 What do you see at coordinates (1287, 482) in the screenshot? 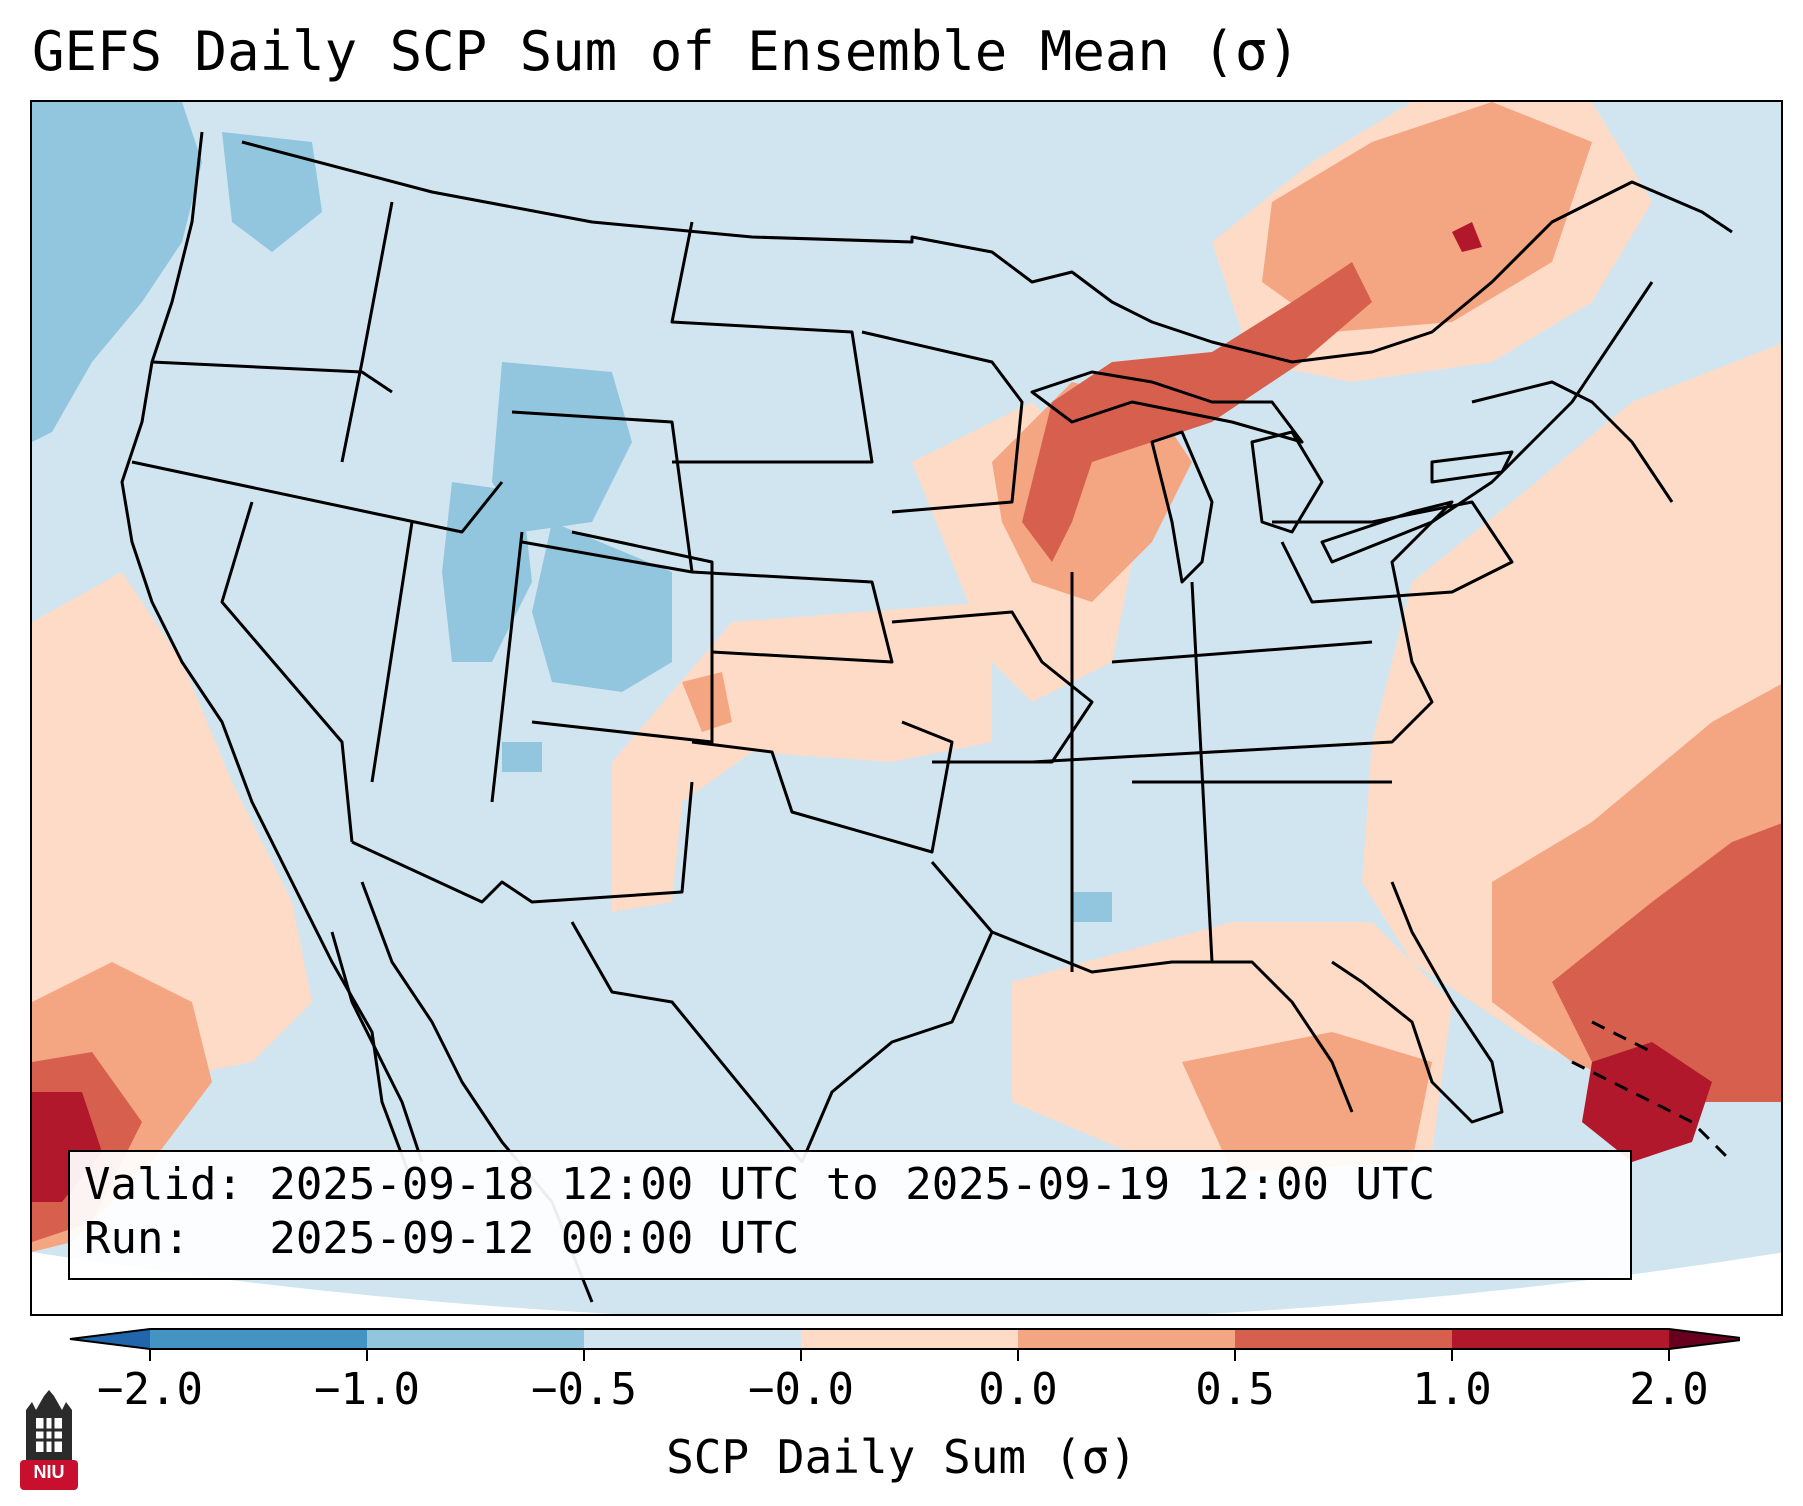
I see `lake-huron` at bounding box center [1287, 482].